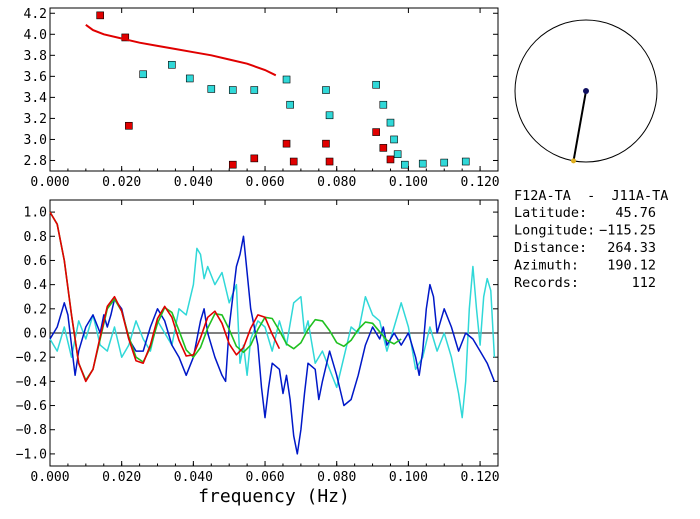 Image resolution: width=700 pixels, height=519 pixels. Describe the element at coordinates (31, 454) in the screenshot. I see `y-tick-label: −1.0` at that location.